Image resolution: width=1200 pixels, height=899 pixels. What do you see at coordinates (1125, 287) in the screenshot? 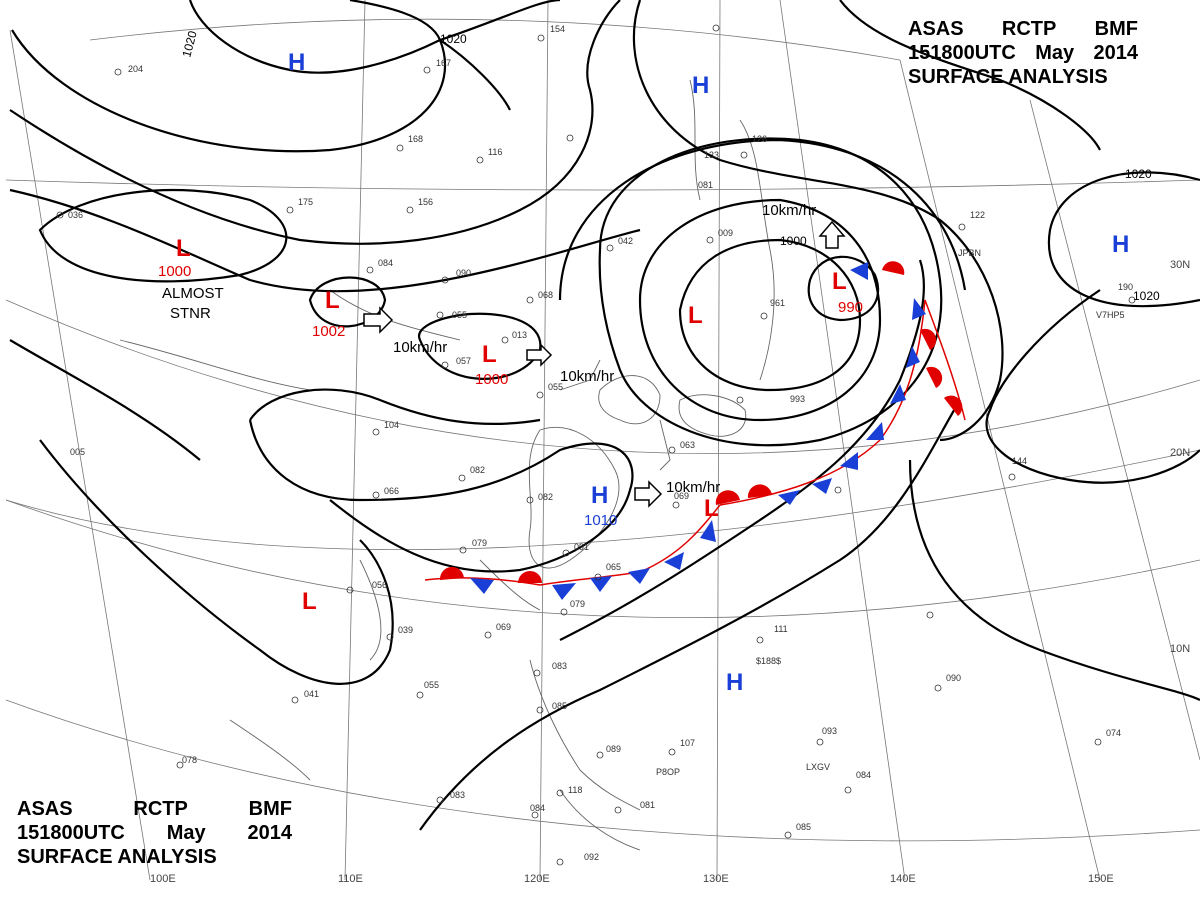
I see `station-value: 190` at bounding box center [1125, 287].